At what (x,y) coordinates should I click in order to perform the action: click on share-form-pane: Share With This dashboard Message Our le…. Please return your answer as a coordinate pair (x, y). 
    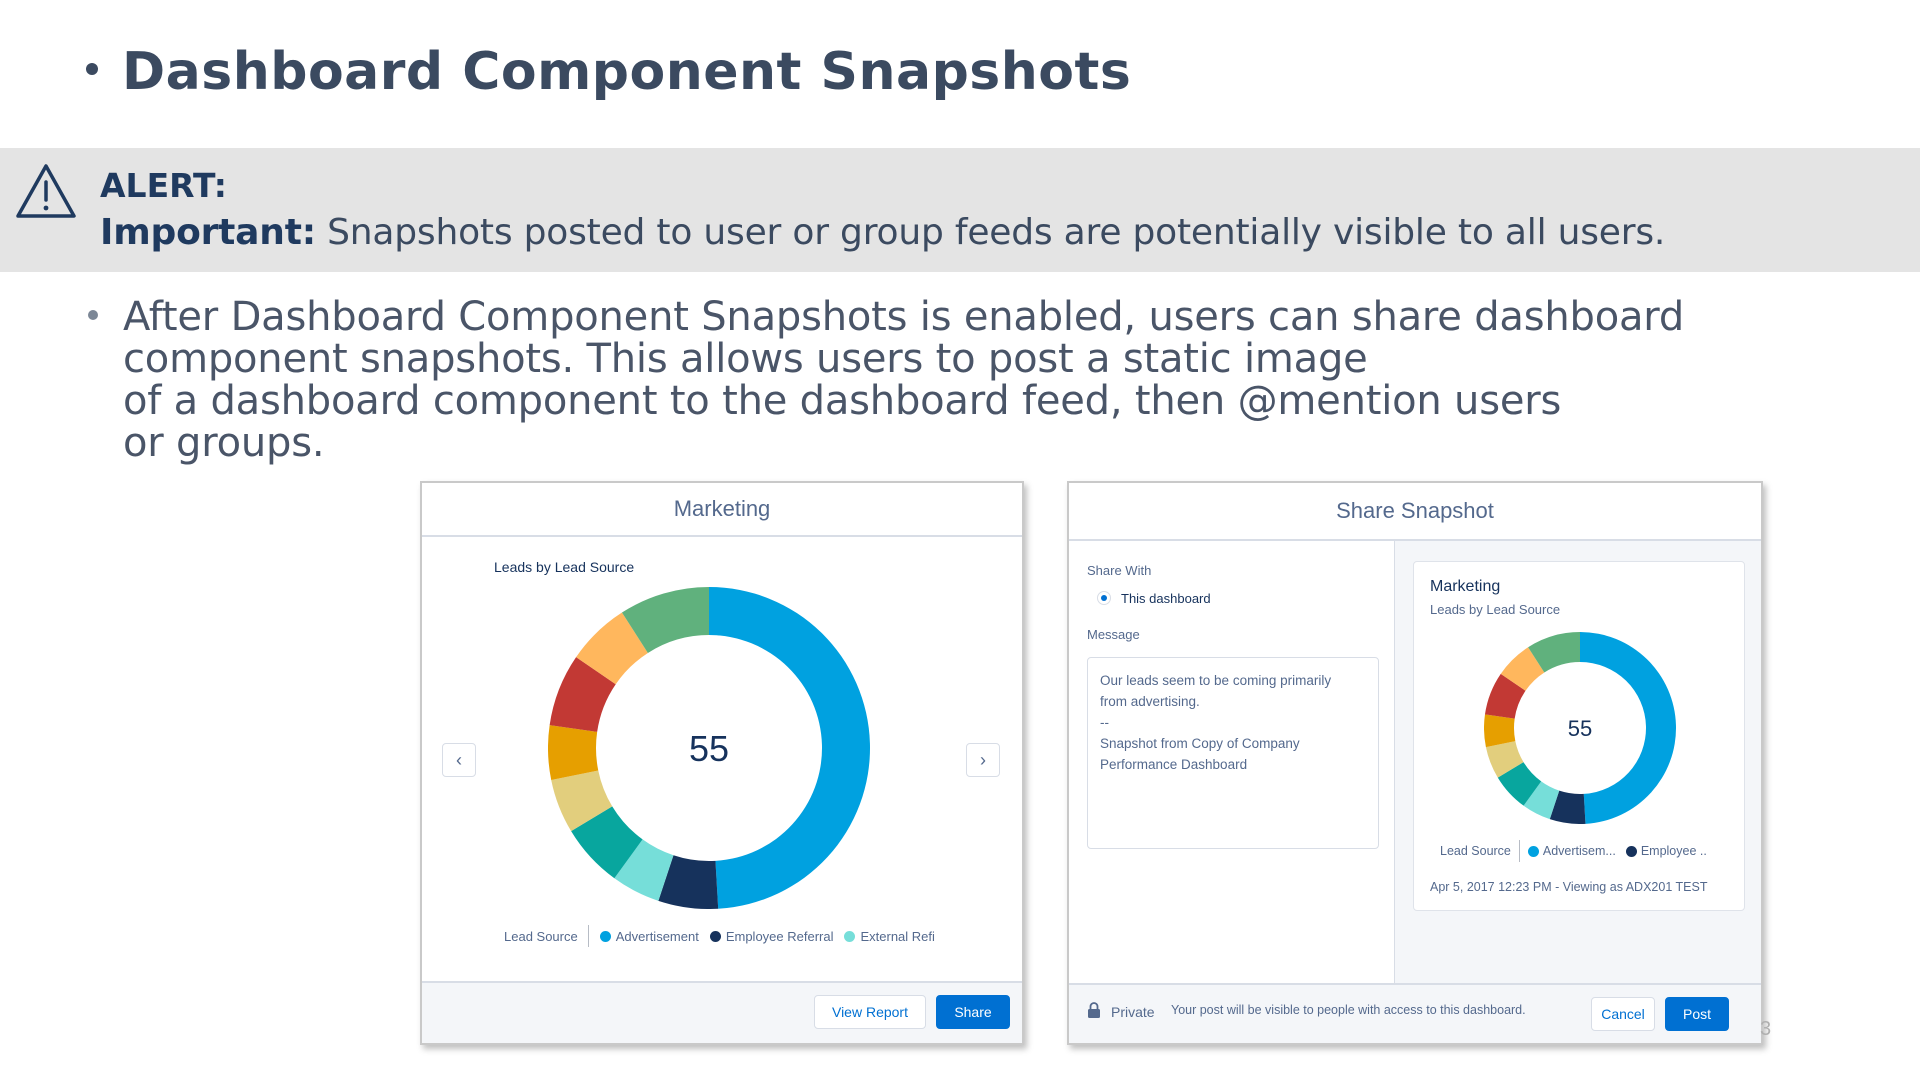
    Looking at the image, I should click on (1232, 763).